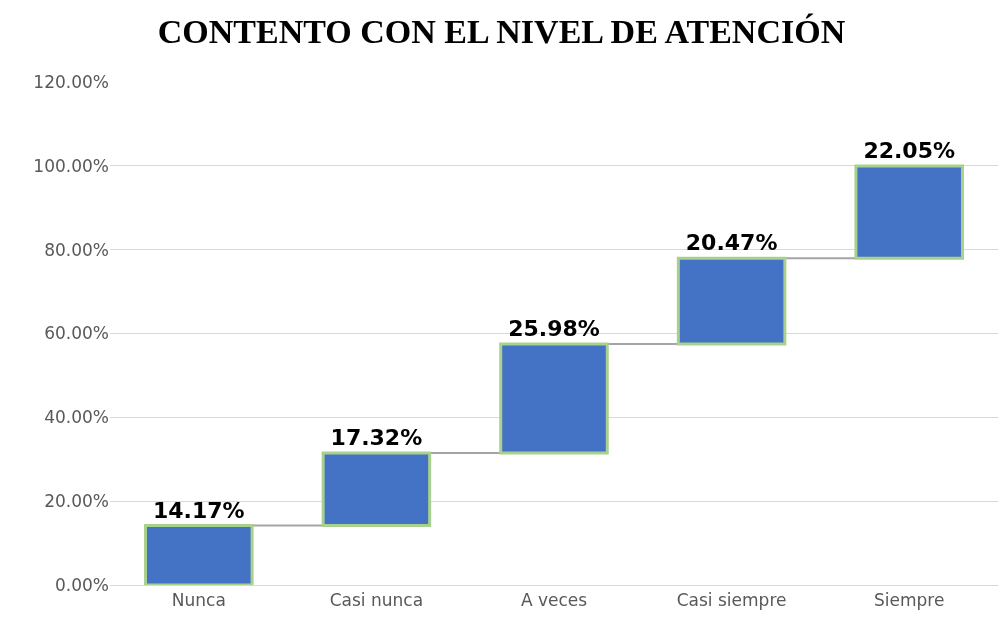 The width and height of the screenshot is (1003, 629). What do you see at coordinates (81, 584) in the screenshot?
I see `y-tick-label: 0.00%` at bounding box center [81, 584].